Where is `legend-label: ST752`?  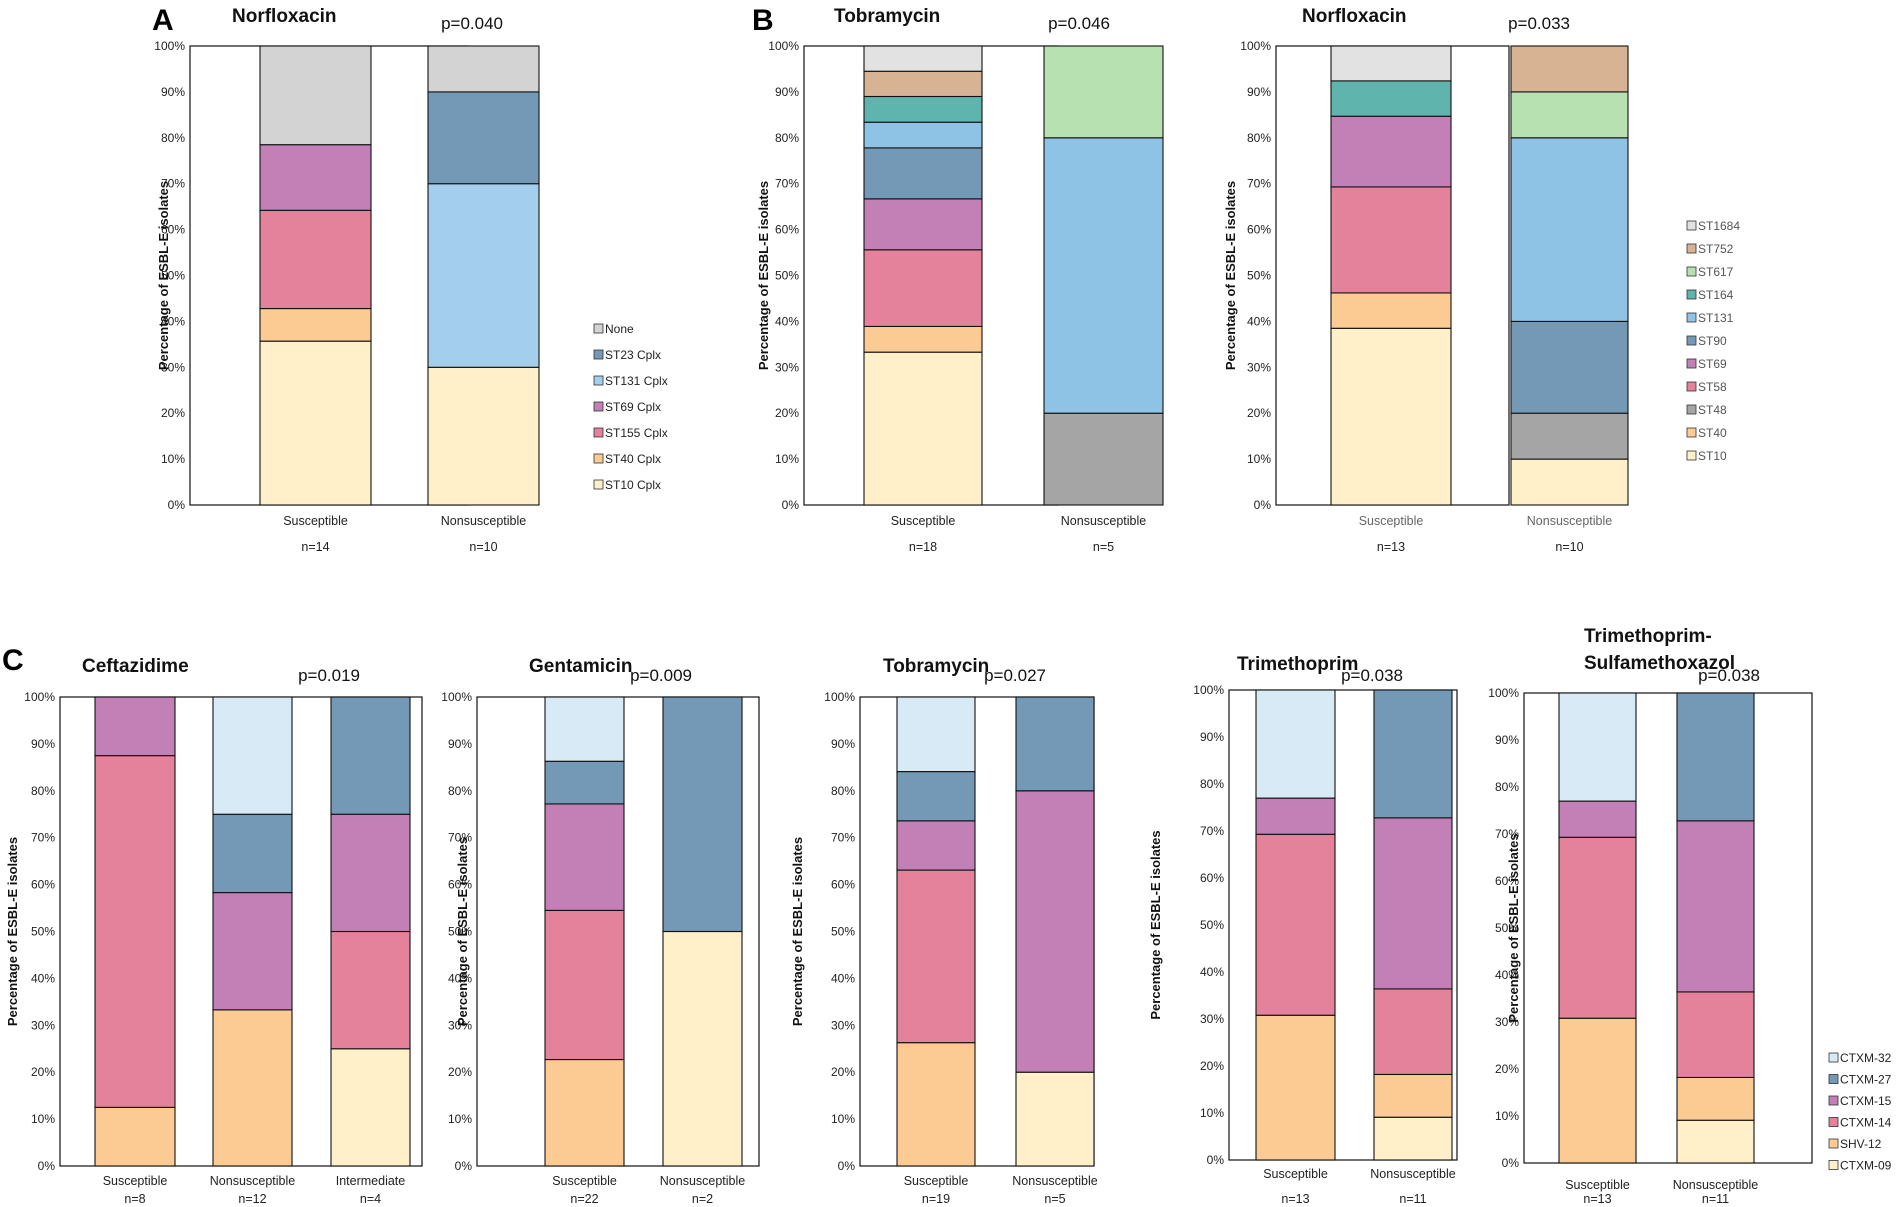
legend-label: ST752 is located at coordinates (1716, 249).